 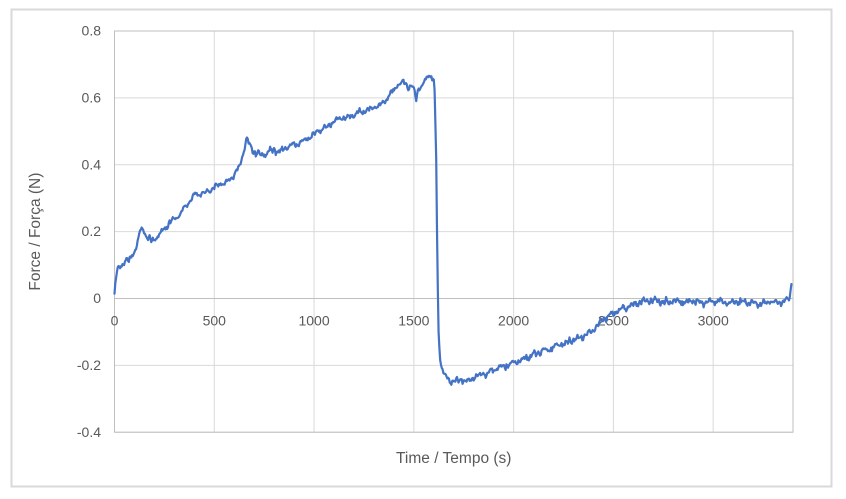 What do you see at coordinates (413, 320) in the screenshot?
I see `x-tick-label: 1500` at bounding box center [413, 320].